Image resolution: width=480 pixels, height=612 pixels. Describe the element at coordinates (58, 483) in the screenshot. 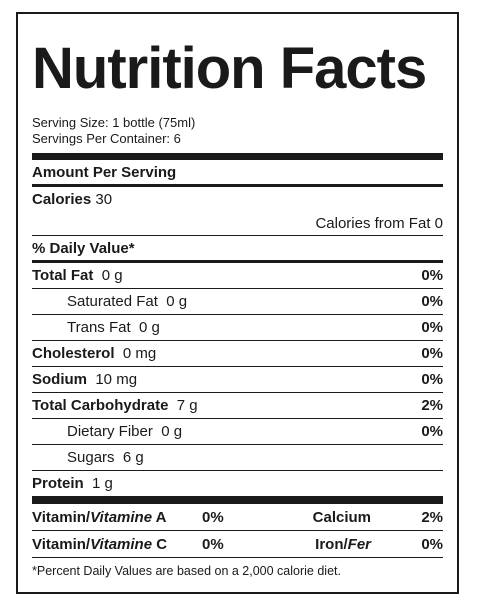

I see `nutrient-label: Protein` at that location.